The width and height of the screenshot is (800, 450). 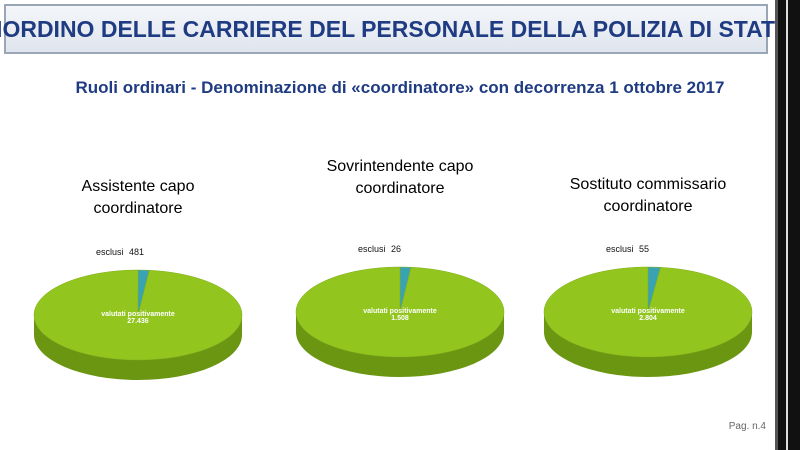 I want to click on slice-value: 481, so click(x=137, y=252).